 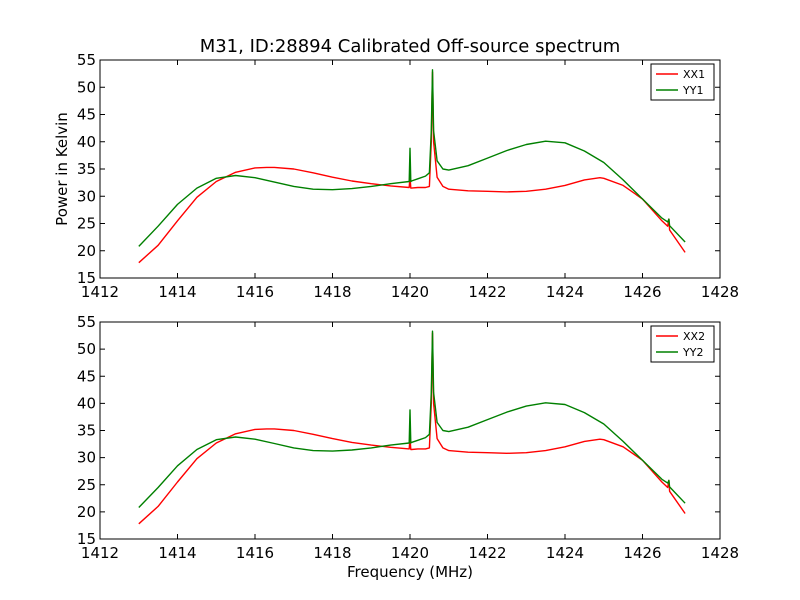 What do you see at coordinates (692, 90) in the screenshot?
I see `legend-label-yy1: YY1` at bounding box center [692, 90].